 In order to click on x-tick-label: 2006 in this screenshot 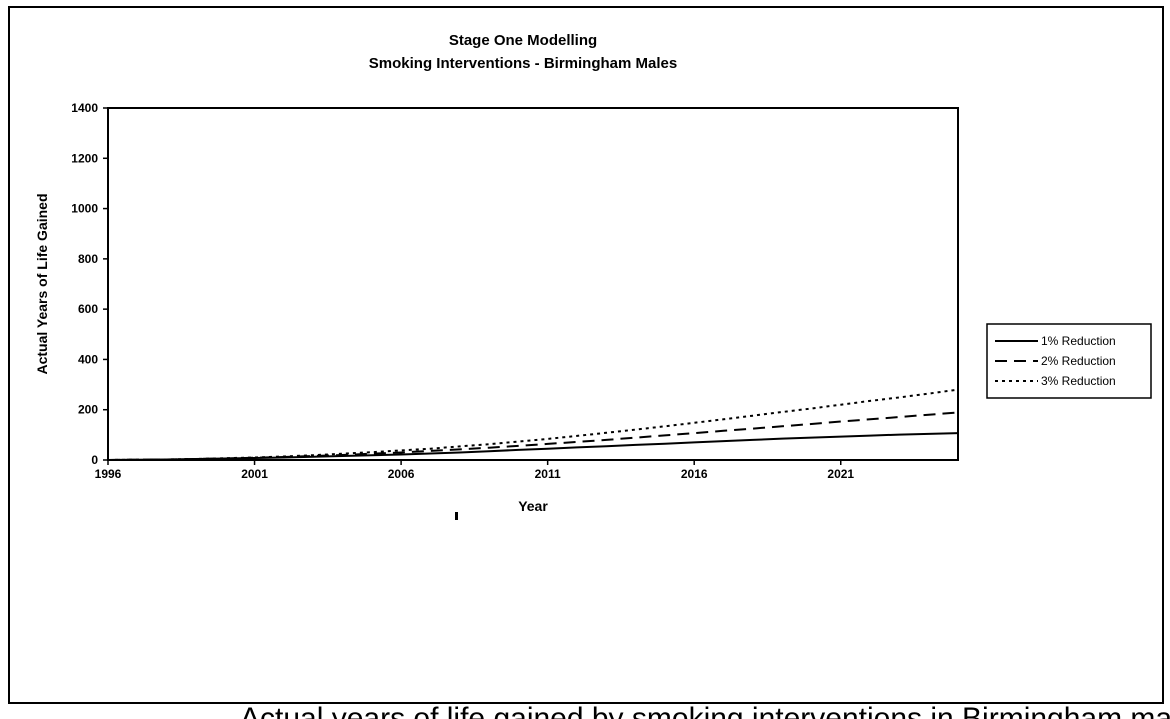, I will do `click(401, 474)`.